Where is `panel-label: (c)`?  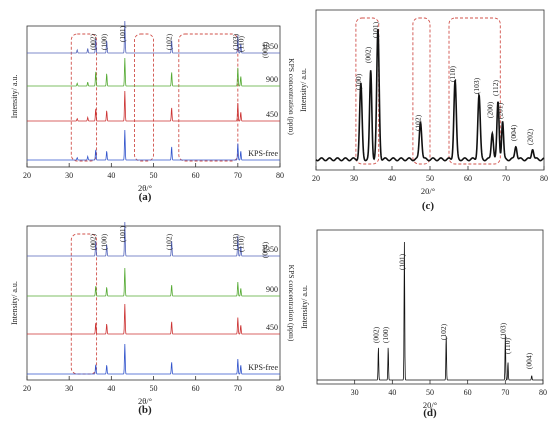
panel-label: (c) is located at coordinates (428, 206).